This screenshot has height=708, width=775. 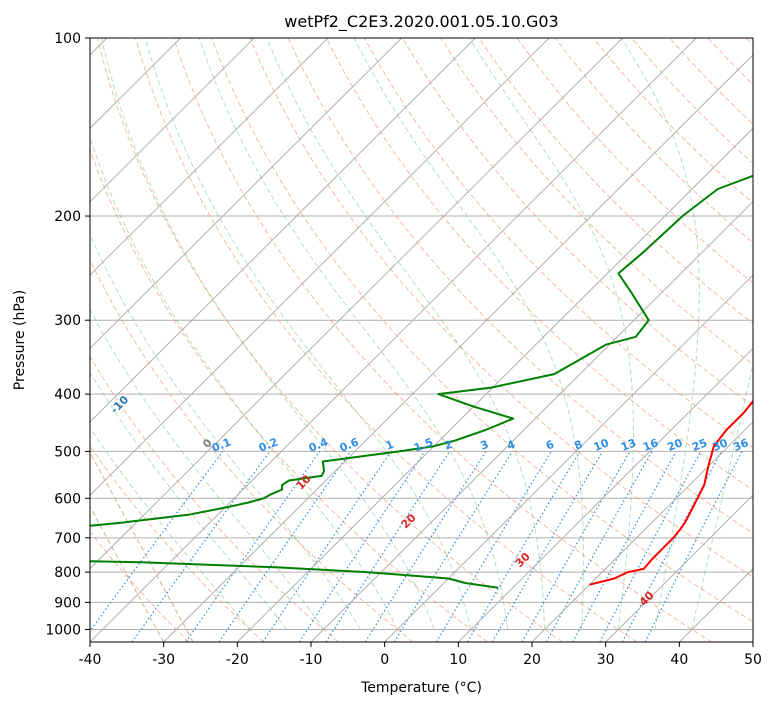 What do you see at coordinates (448, 445) in the screenshot?
I see `mixing-ratio-label: 2` at bounding box center [448, 445].